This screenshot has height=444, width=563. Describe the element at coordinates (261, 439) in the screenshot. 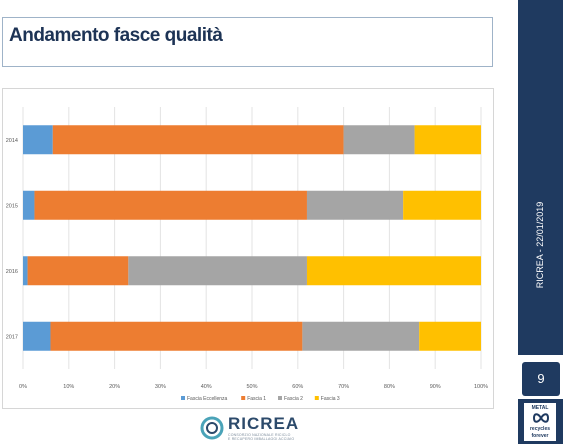

I see `logo-subtitle-2: E RECUPERO IMBALLAGGI ACCIAIO` at that location.